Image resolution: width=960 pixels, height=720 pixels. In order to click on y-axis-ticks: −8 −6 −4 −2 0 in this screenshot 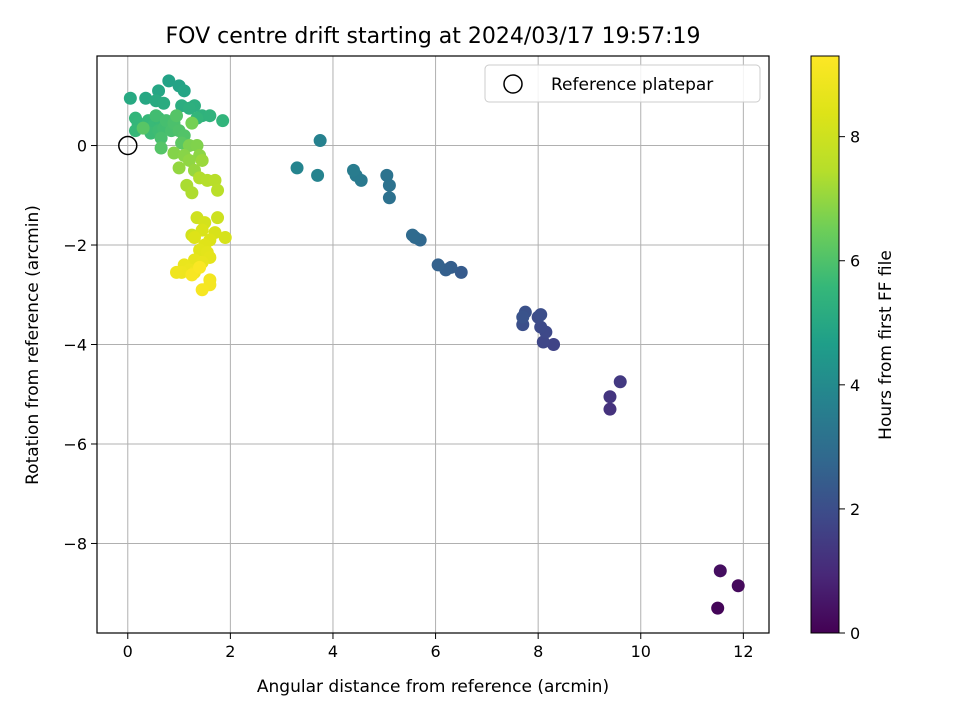, I will do `click(80, 345)`.